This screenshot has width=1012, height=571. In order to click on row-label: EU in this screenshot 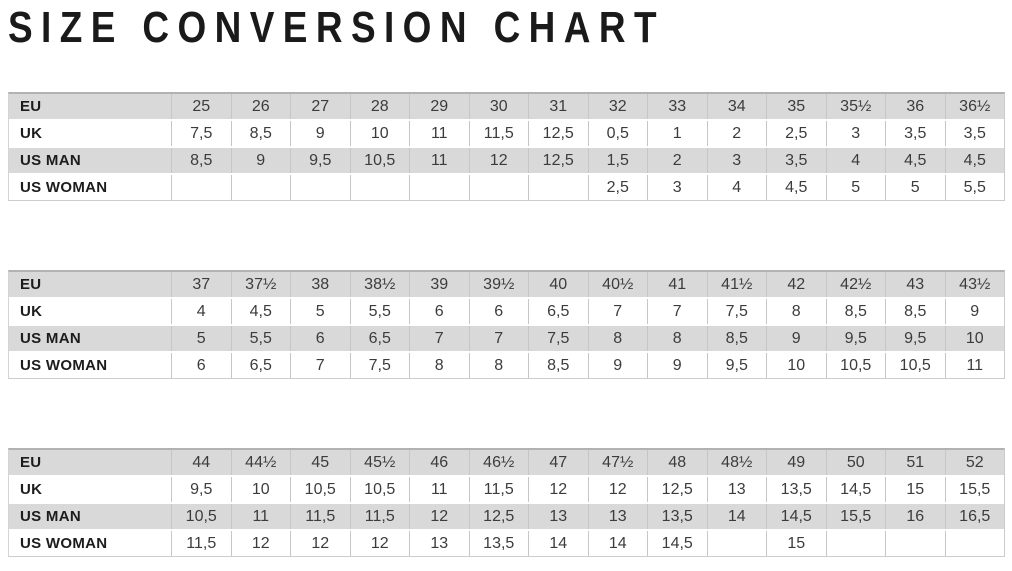, I will do `click(31, 462)`.